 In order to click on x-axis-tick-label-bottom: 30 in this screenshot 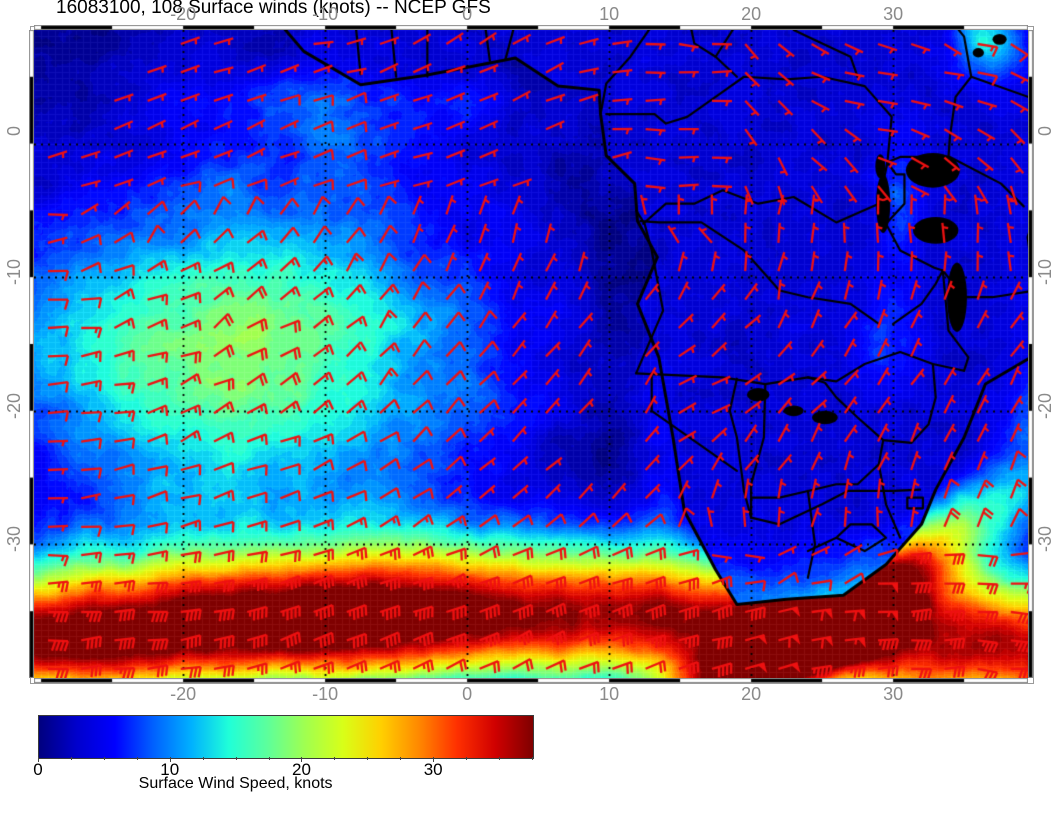, I will do `click(893, 694)`.